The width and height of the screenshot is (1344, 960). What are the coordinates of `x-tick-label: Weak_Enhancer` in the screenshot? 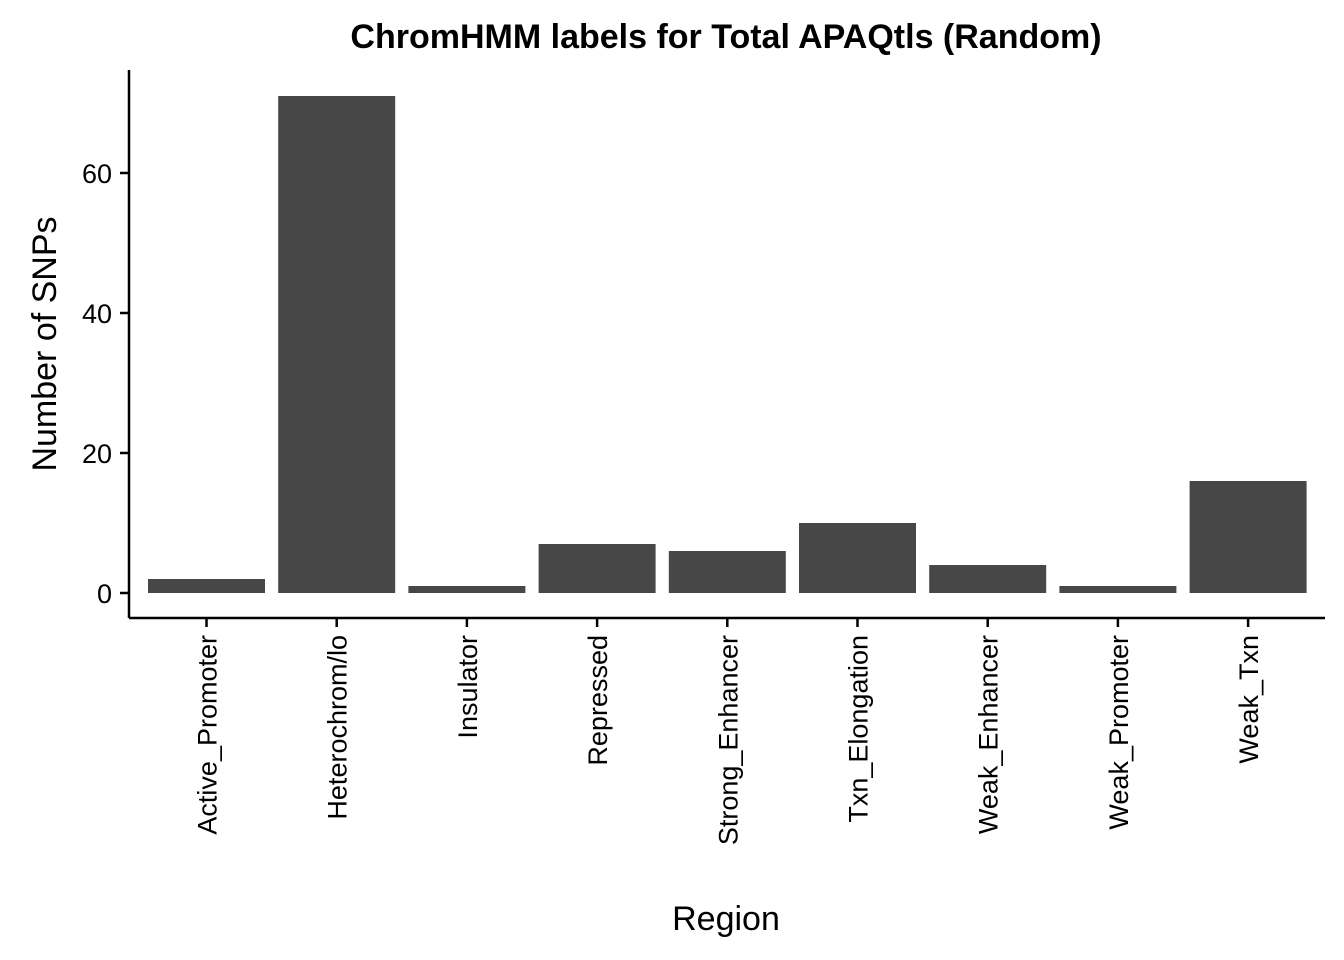 It's located at (989, 734).